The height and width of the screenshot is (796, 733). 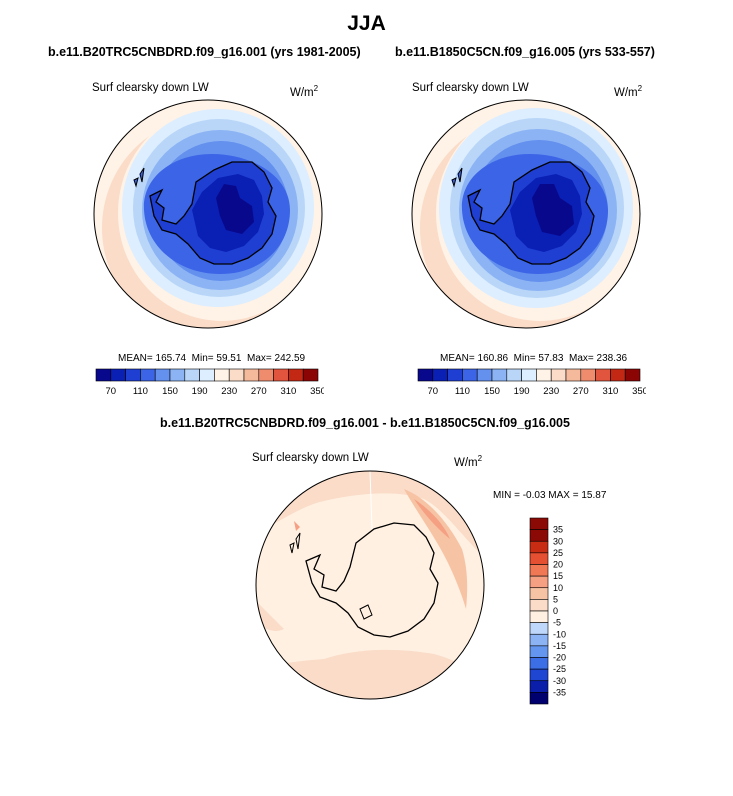 What do you see at coordinates (557, 623) in the screenshot?
I see `difference-colorbar-tick-label: -5` at bounding box center [557, 623].